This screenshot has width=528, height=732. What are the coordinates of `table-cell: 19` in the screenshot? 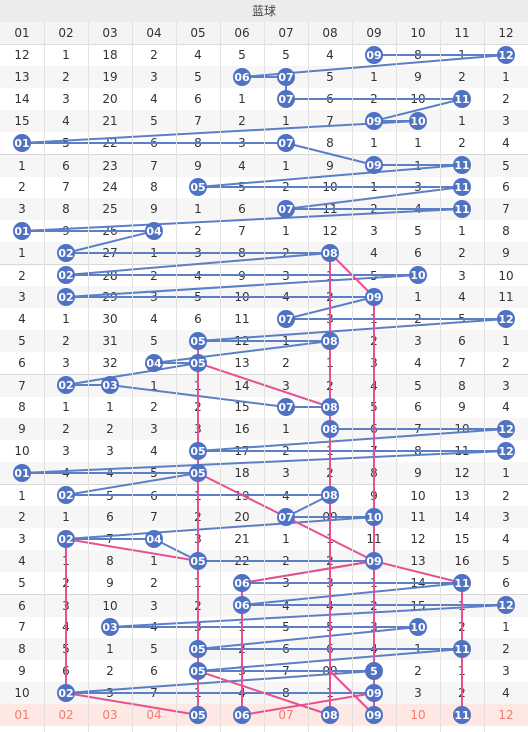 It's located at (110, 77).